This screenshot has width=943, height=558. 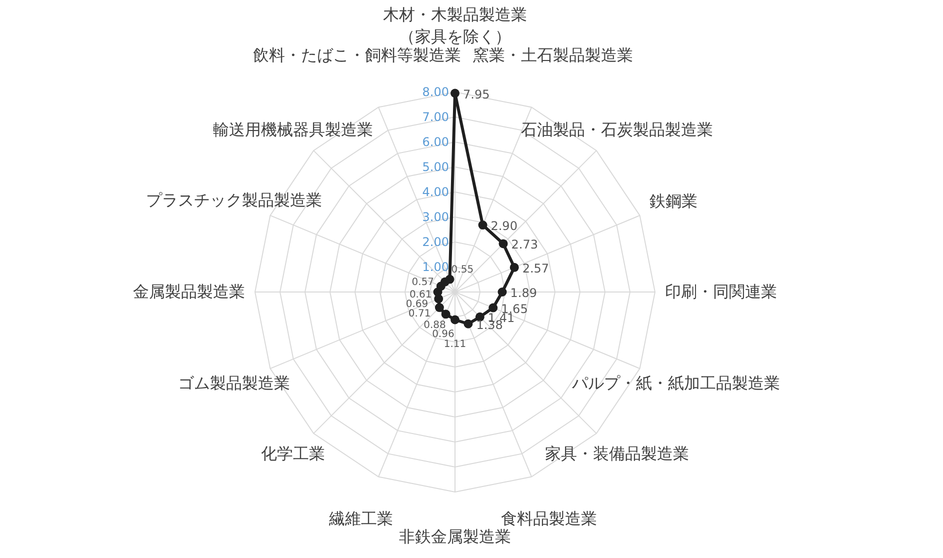 What do you see at coordinates (435, 242) in the screenshot?
I see `y-tick-label: 2.00` at bounding box center [435, 242].